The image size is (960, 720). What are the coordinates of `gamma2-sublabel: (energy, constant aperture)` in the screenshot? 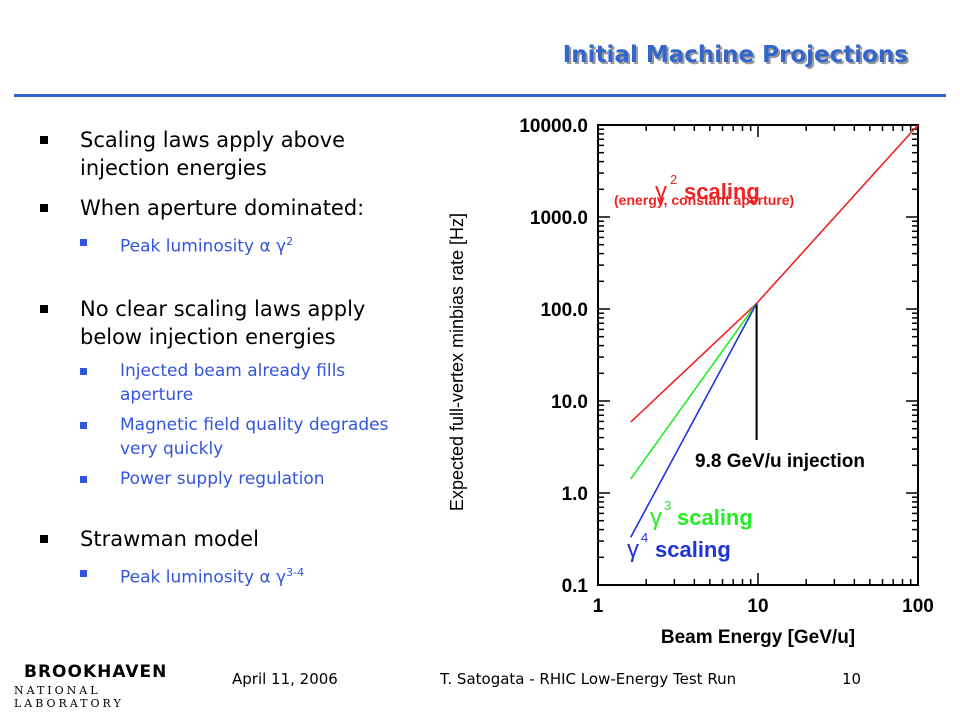 It's located at (704, 200).